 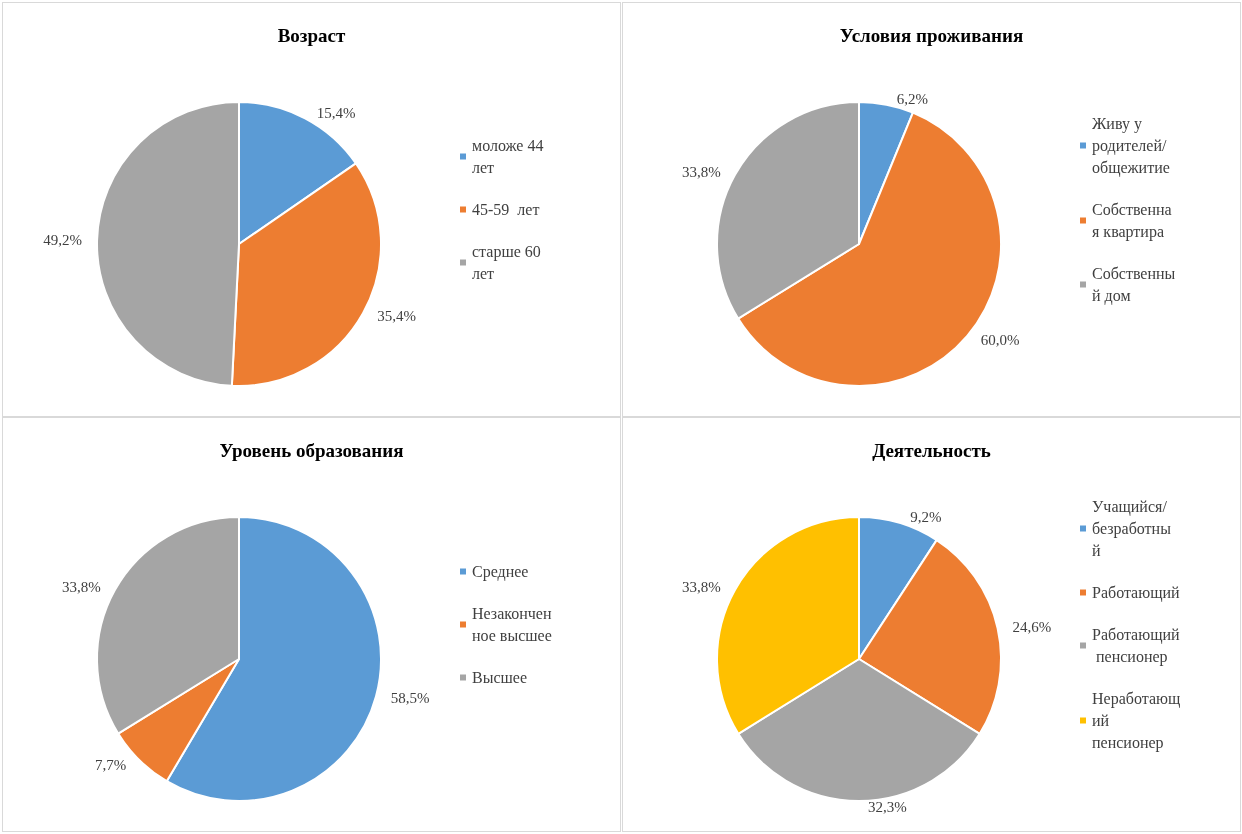 What do you see at coordinates (63, 240) in the screenshot?
I see `data-label: 49,2%` at bounding box center [63, 240].